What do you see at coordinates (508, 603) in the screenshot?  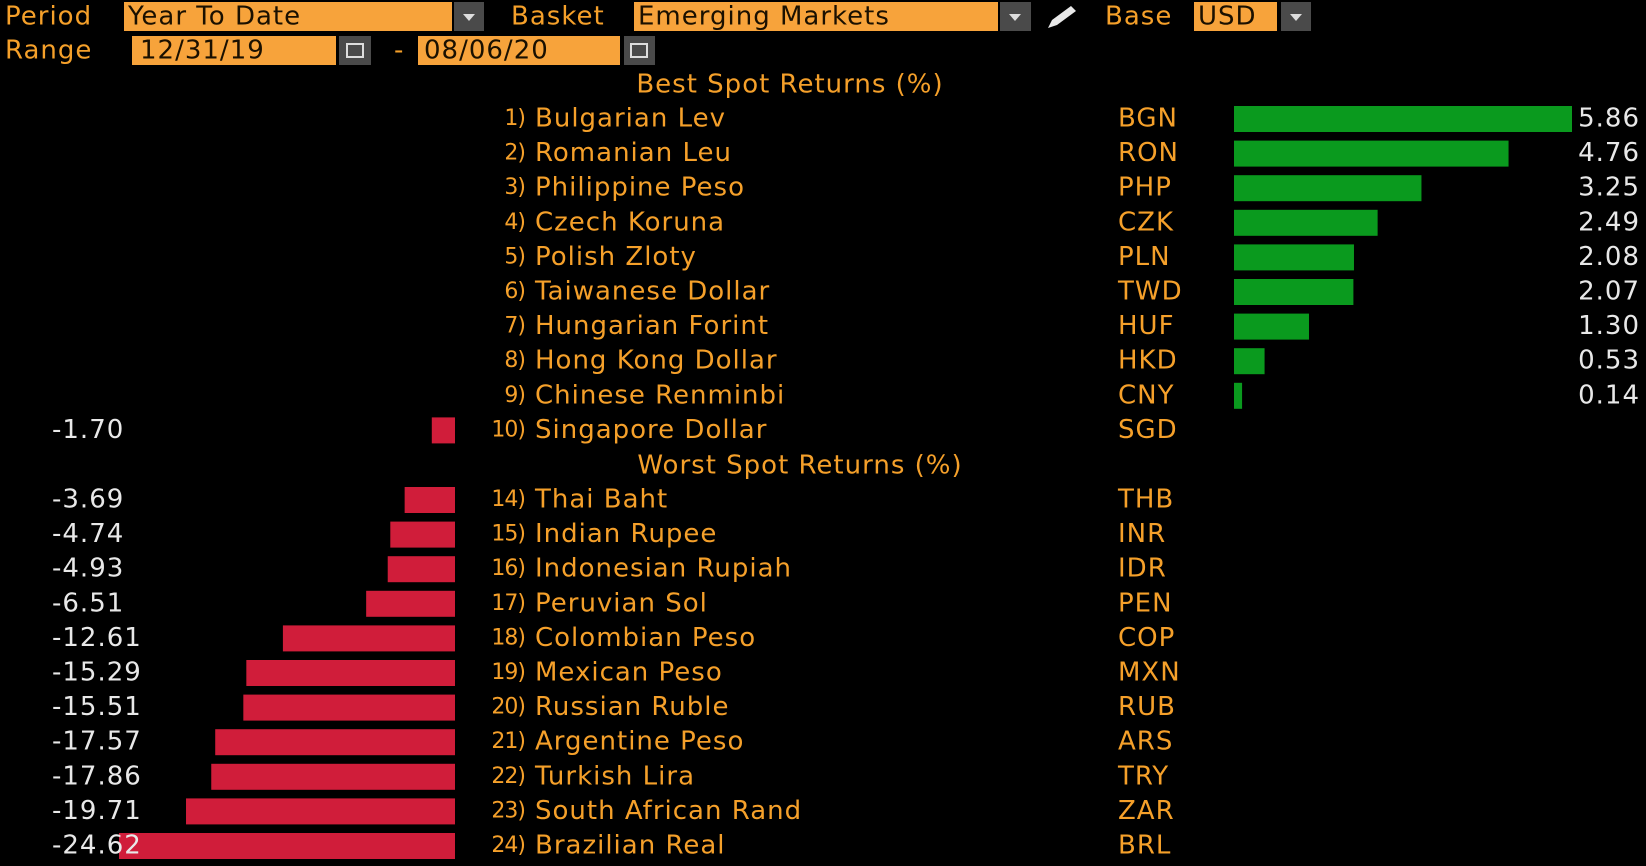 I see `rank: 17)` at bounding box center [508, 603].